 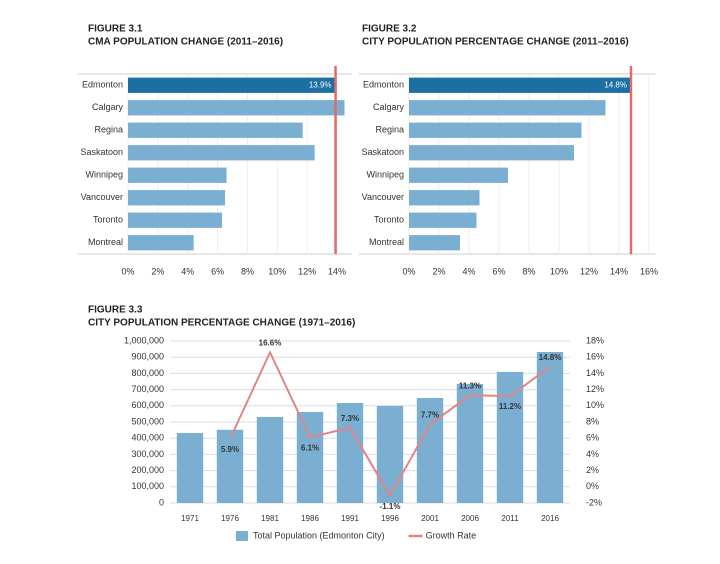 What do you see at coordinates (242, 536) in the screenshot?
I see `legend-swatch` at bounding box center [242, 536].